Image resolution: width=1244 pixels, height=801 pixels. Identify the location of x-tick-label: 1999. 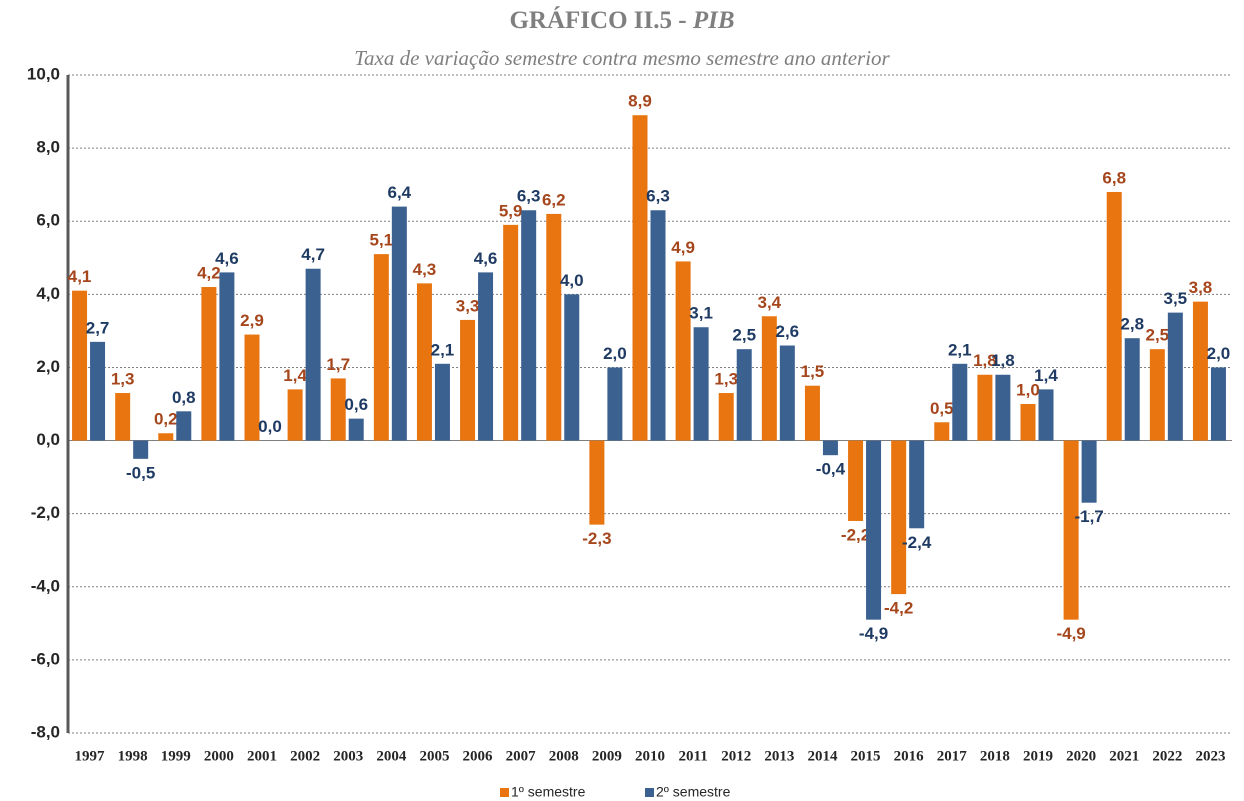
(176, 756).